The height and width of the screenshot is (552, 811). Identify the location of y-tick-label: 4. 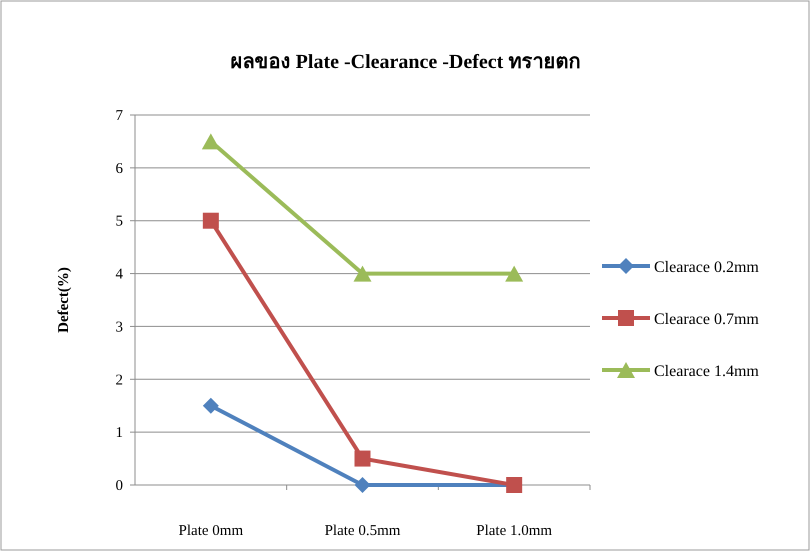
(120, 274).